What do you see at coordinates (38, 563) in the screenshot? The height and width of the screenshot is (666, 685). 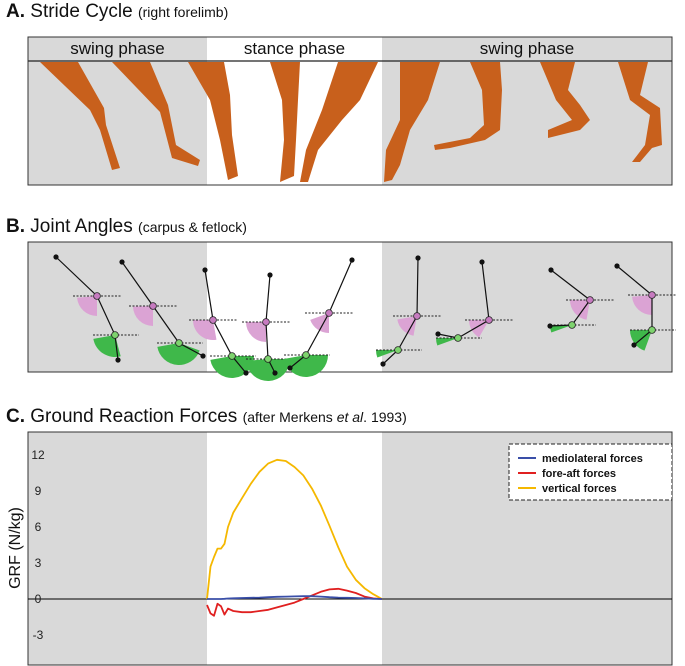 I see `y-tick-label: 3` at bounding box center [38, 563].